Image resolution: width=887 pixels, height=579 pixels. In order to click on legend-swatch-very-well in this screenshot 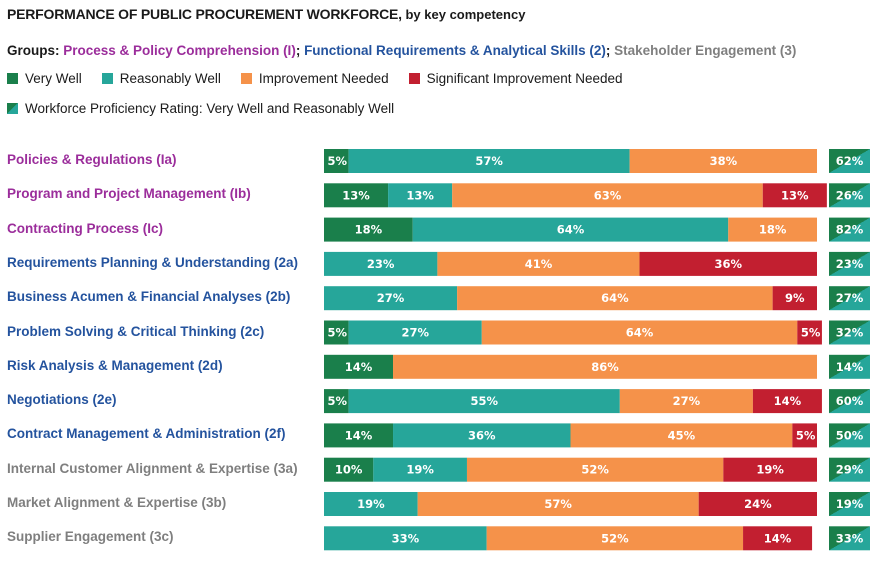, I will do `click(12, 78)`.